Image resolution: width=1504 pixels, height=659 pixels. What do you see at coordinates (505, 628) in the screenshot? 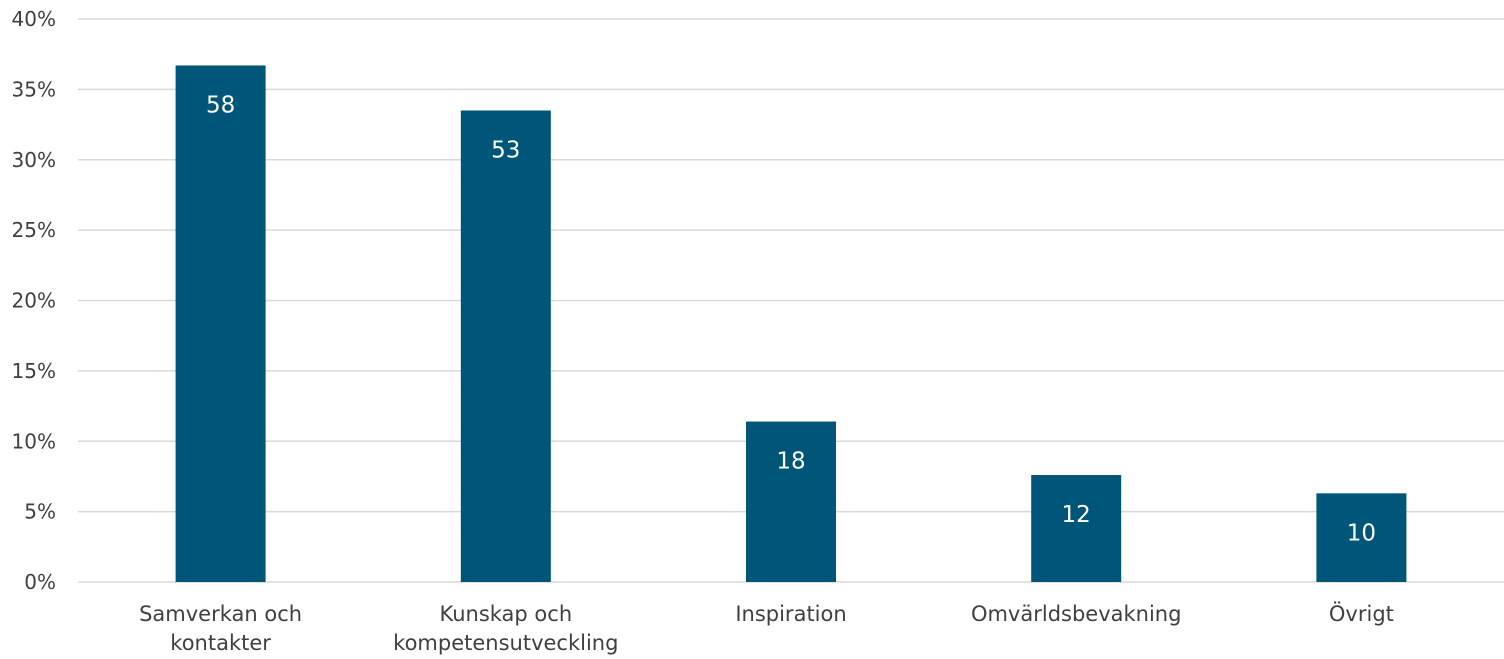
I see `x-tick-label: Kunskap och kompetensutveckling` at bounding box center [505, 628].